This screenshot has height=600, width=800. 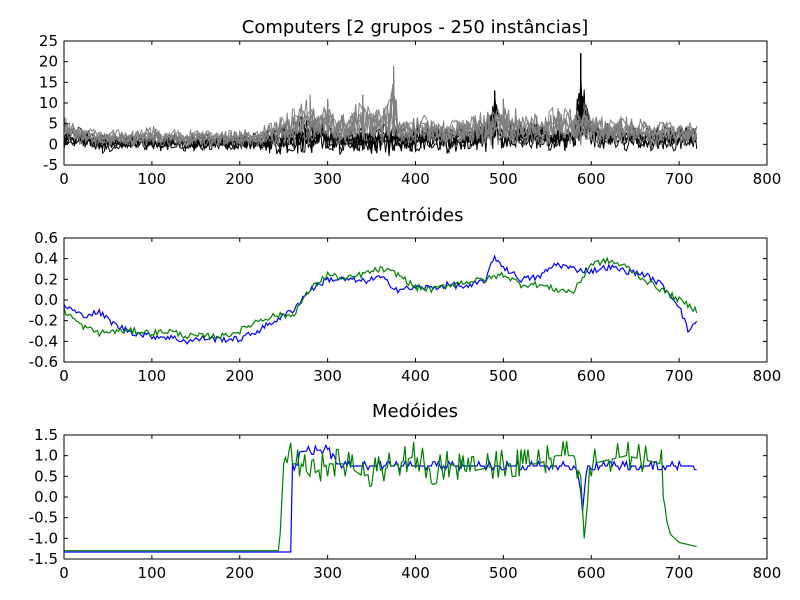 What do you see at coordinates (415, 27) in the screenshot?
I see `chart-title: Computers [2 grupos - 250 instâncias]` at bounding box center [415, 27].